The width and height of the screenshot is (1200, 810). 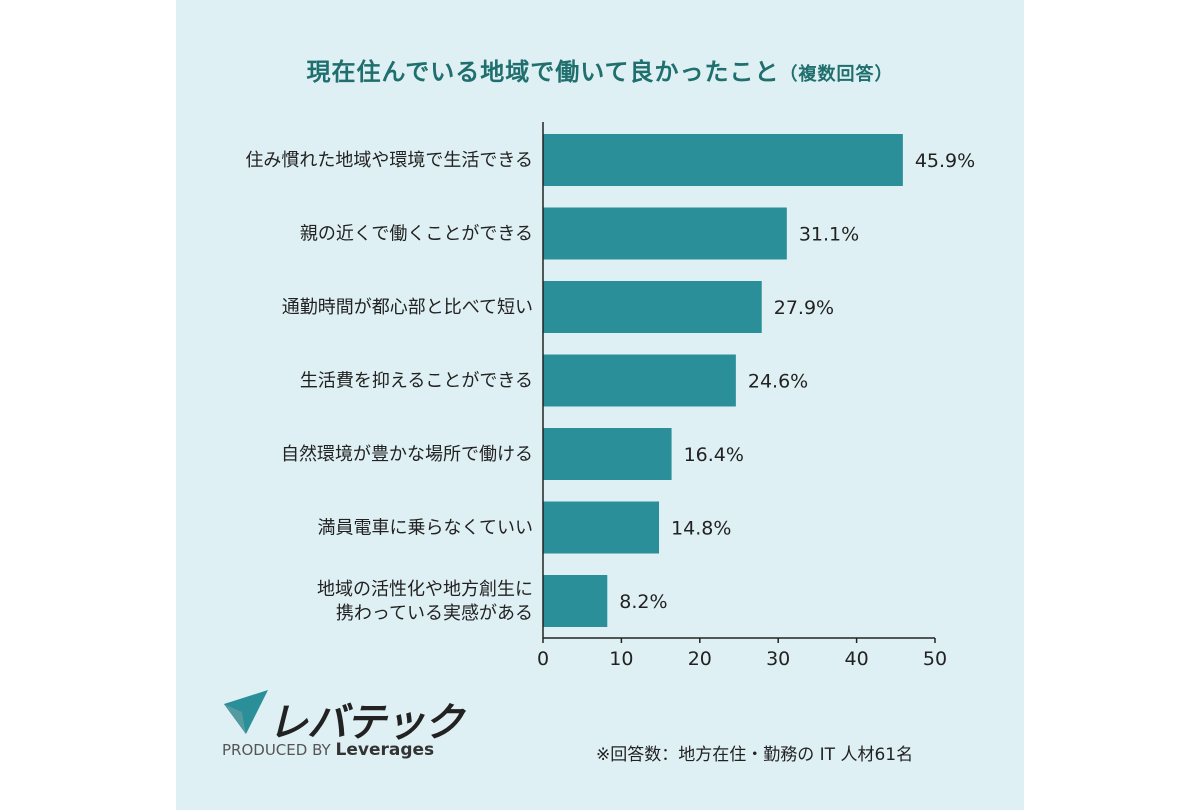 I want to click on chart-title: 現在住んでいる地域で働いて良かったこと（複数回答）, so click(x=600, y=69).